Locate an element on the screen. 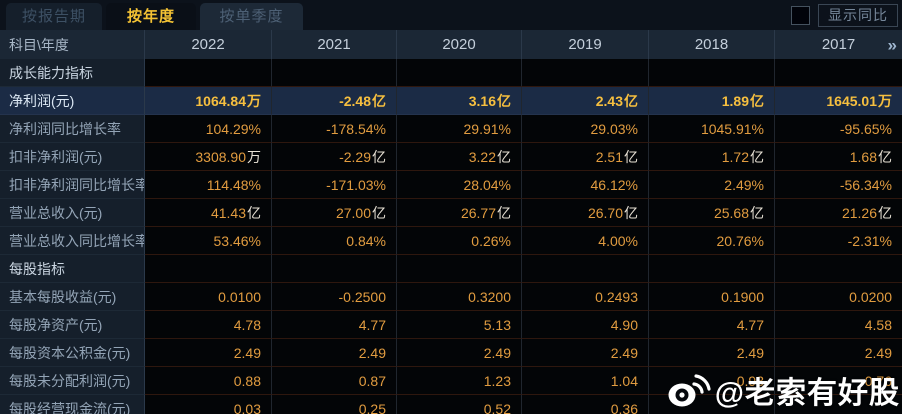 Image resolution: width=902 pixels, height=414 pixels. year-header-2017-label: 2017 is located at coordinates (838, 44).